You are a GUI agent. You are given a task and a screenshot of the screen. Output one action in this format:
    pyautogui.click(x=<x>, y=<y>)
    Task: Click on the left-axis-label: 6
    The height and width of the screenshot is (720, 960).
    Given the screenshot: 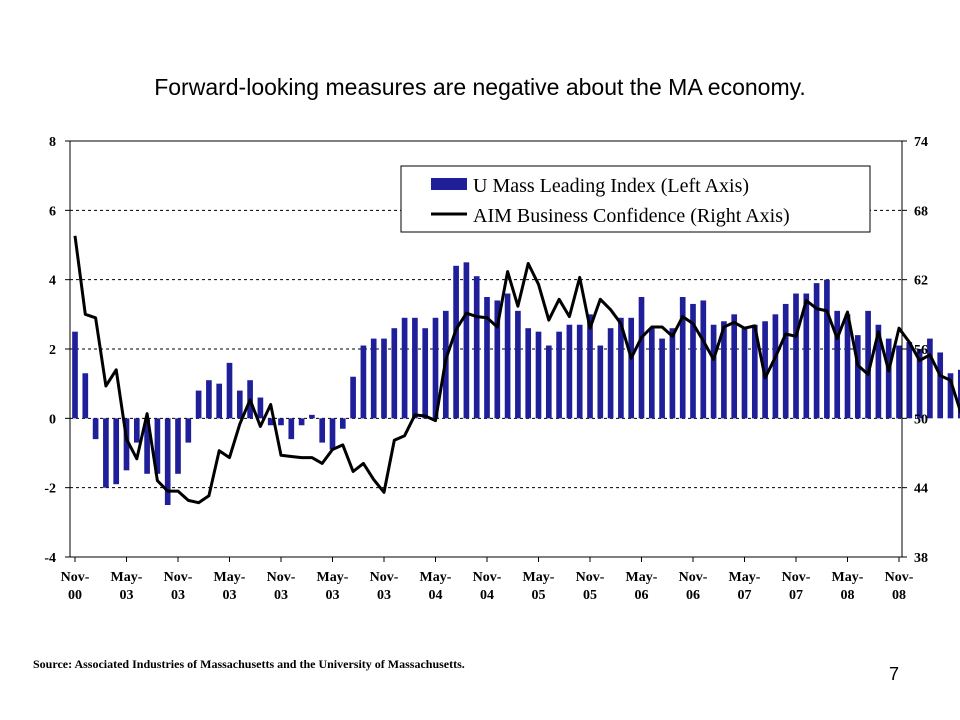 What is the action you would take?
    pyautogui.click(x=52, y=211)
    